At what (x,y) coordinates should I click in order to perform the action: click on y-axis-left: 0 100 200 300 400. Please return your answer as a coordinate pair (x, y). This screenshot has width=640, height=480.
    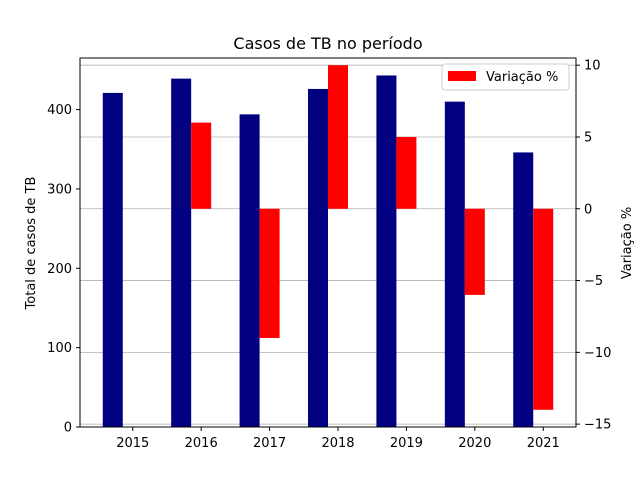
    Looking at the image, I should click on (63, 269).